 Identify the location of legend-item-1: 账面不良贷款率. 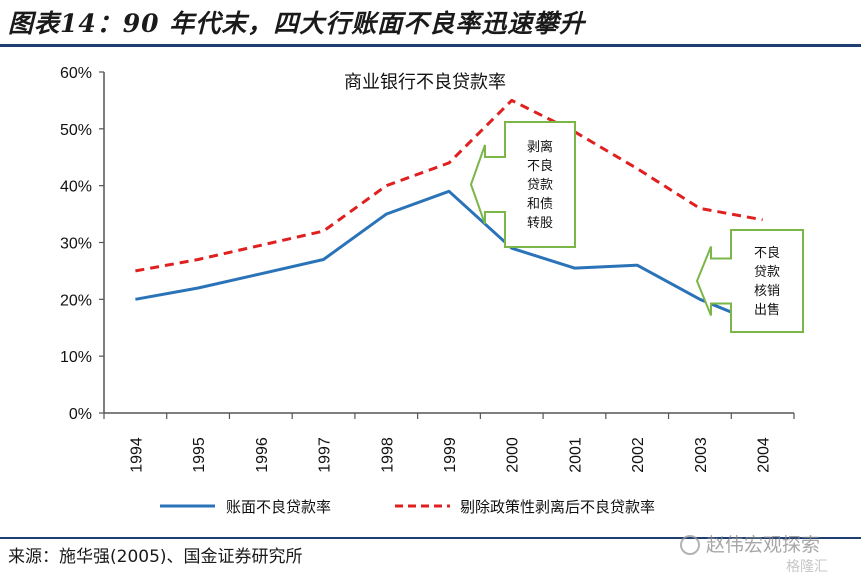
(245, 507).